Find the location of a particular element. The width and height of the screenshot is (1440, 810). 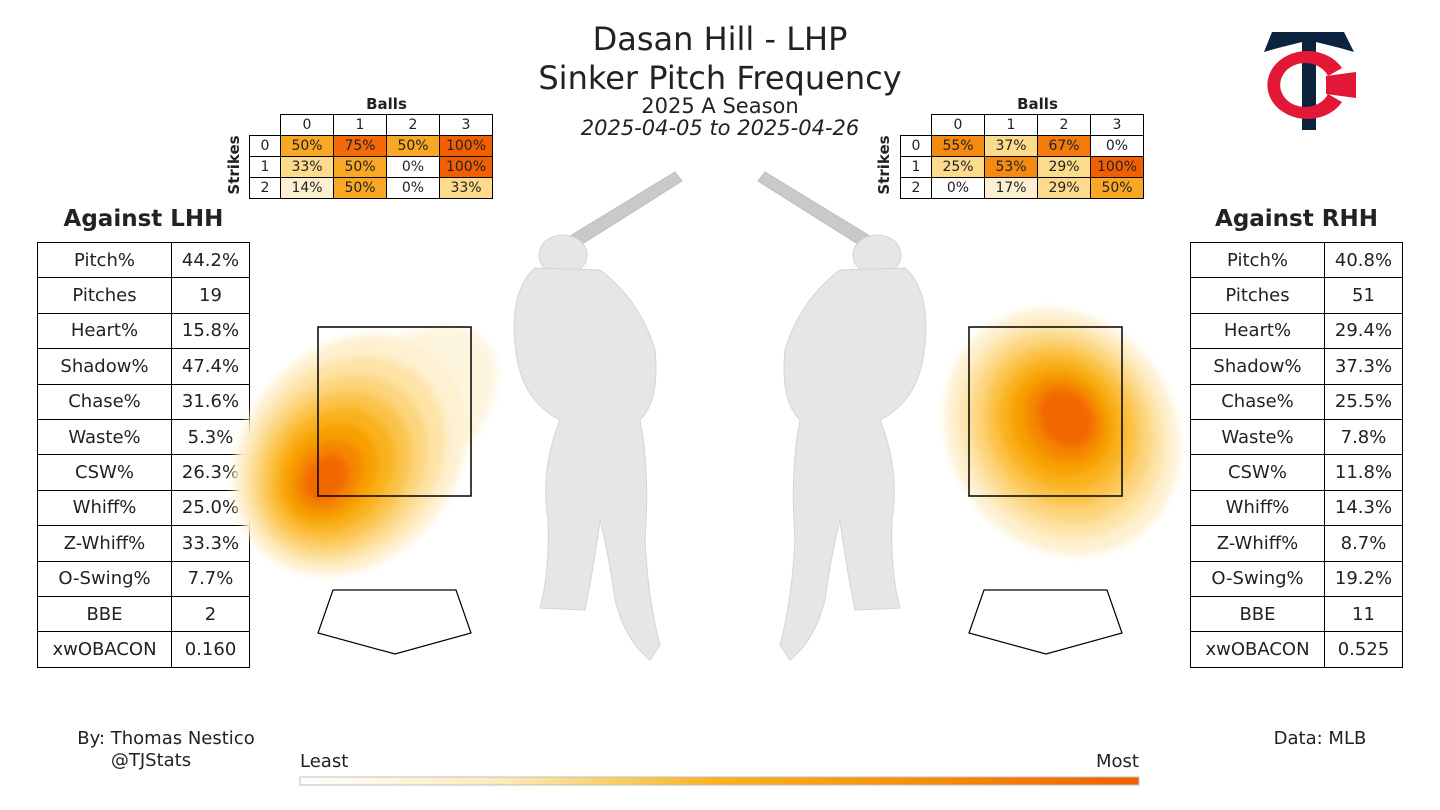

rhh-stat-value: 37.3% is located at coordinates (1363, 366).